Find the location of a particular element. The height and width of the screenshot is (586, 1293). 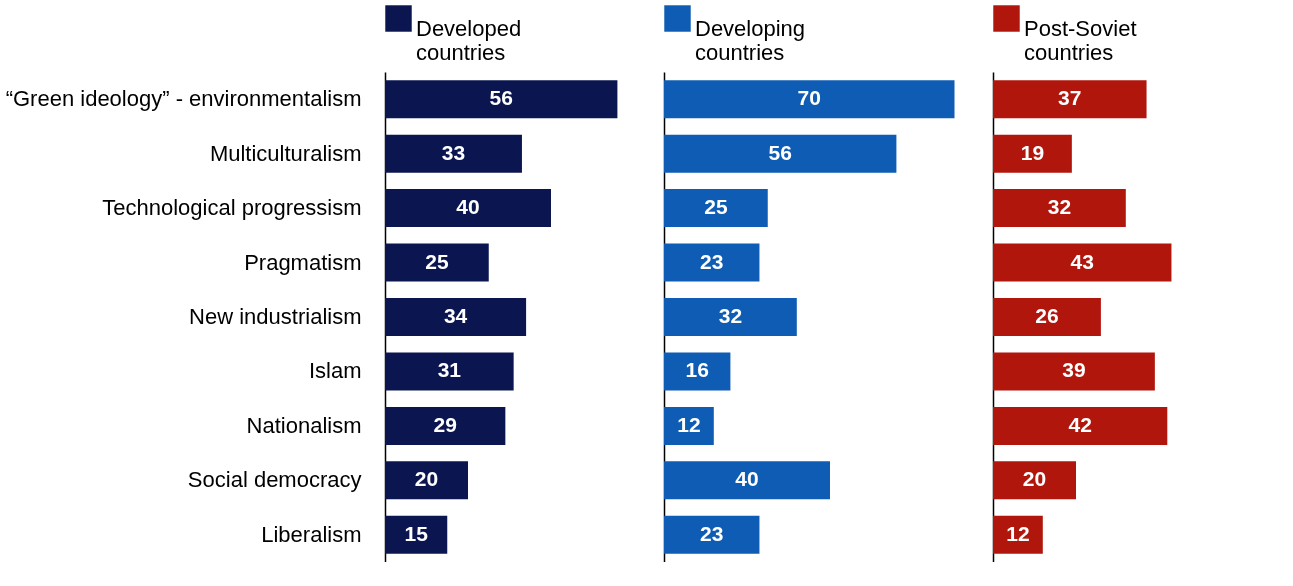

data-label: 33 is located at coordinates (453, 152).